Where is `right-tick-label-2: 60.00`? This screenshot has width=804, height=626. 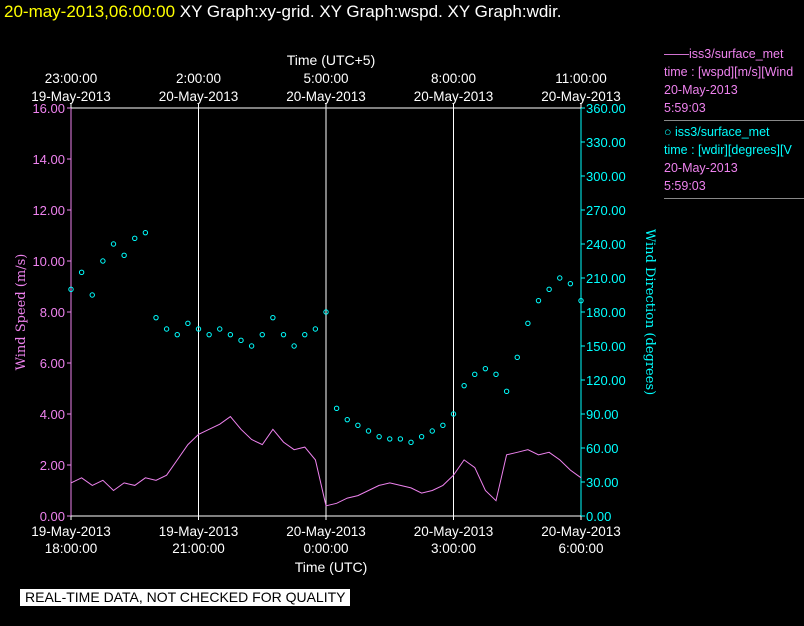
right-tick-label-2: 60.00 is located at coordinates (602, 448).